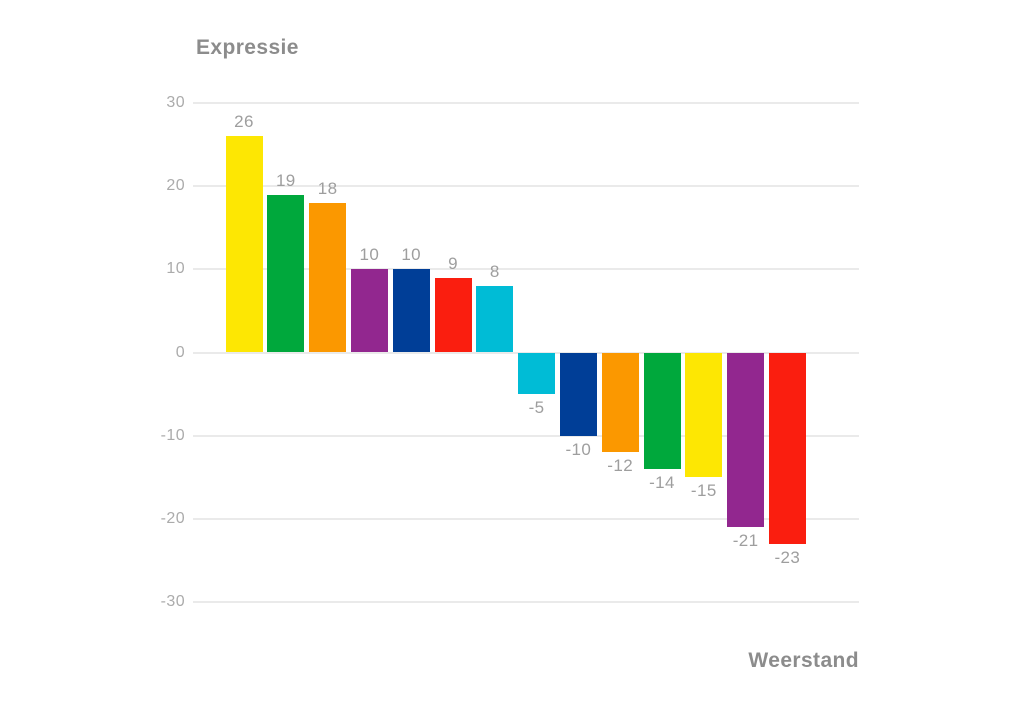 The height and width of the screenshot is (722, 1024). What do you see at coordinates (244, 122) in the screenshot?
I see `bar-value-label: 26` at bounding box center [244, 122].